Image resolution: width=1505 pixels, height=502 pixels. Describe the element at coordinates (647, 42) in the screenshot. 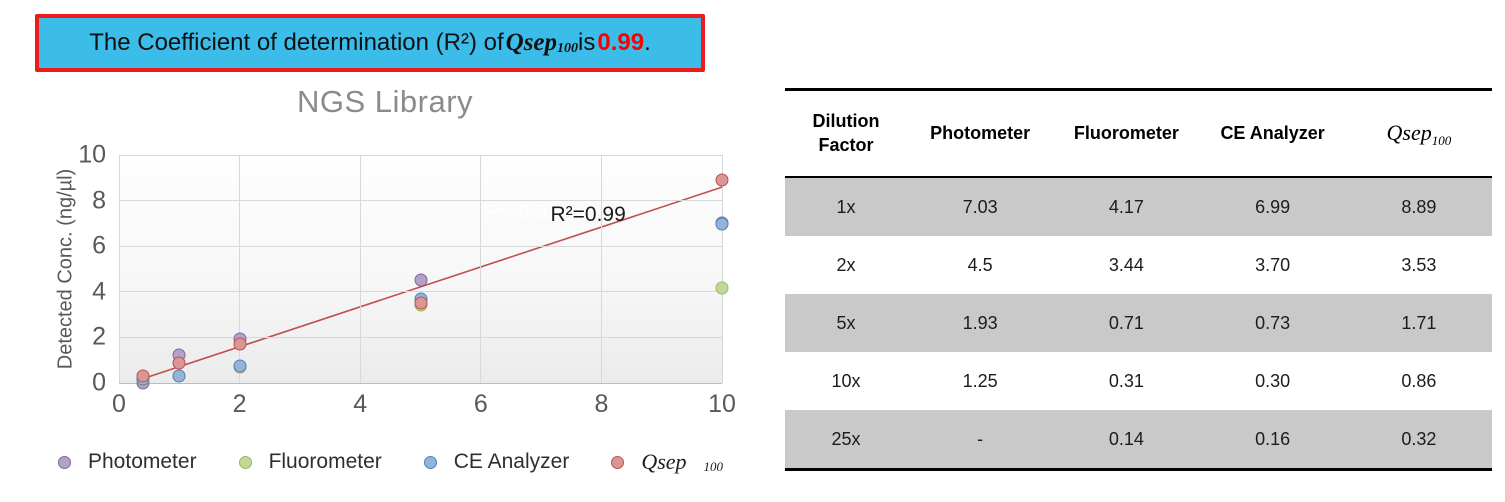

I see `banner-text-suffix: .` at that location.